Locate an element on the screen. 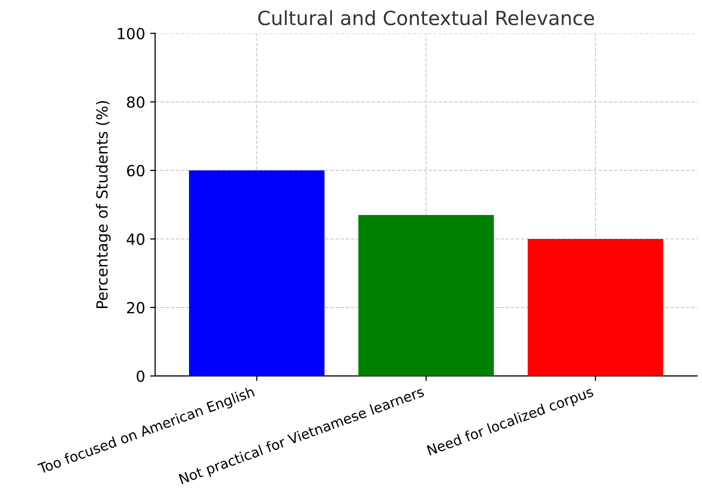 Image resolution: width=702 pixels, height=498 pixels. y-tick-label: 100 is located at coordinates (131, 34).